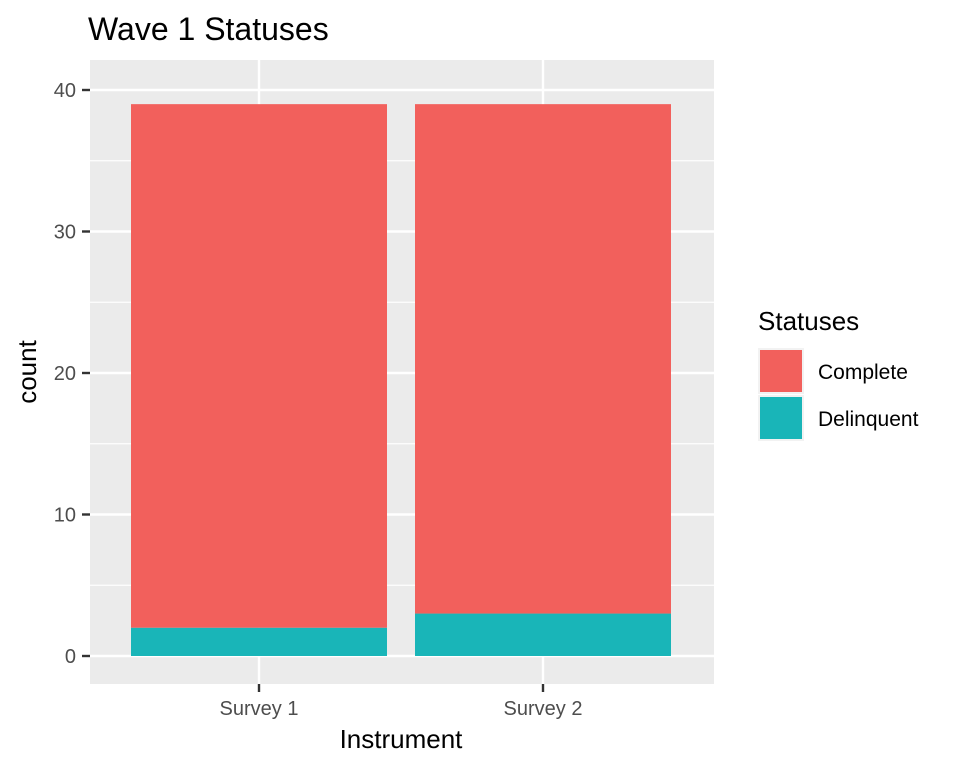  I want to click on x-axis: Survey 1 Survey 2, so click(401, 702).